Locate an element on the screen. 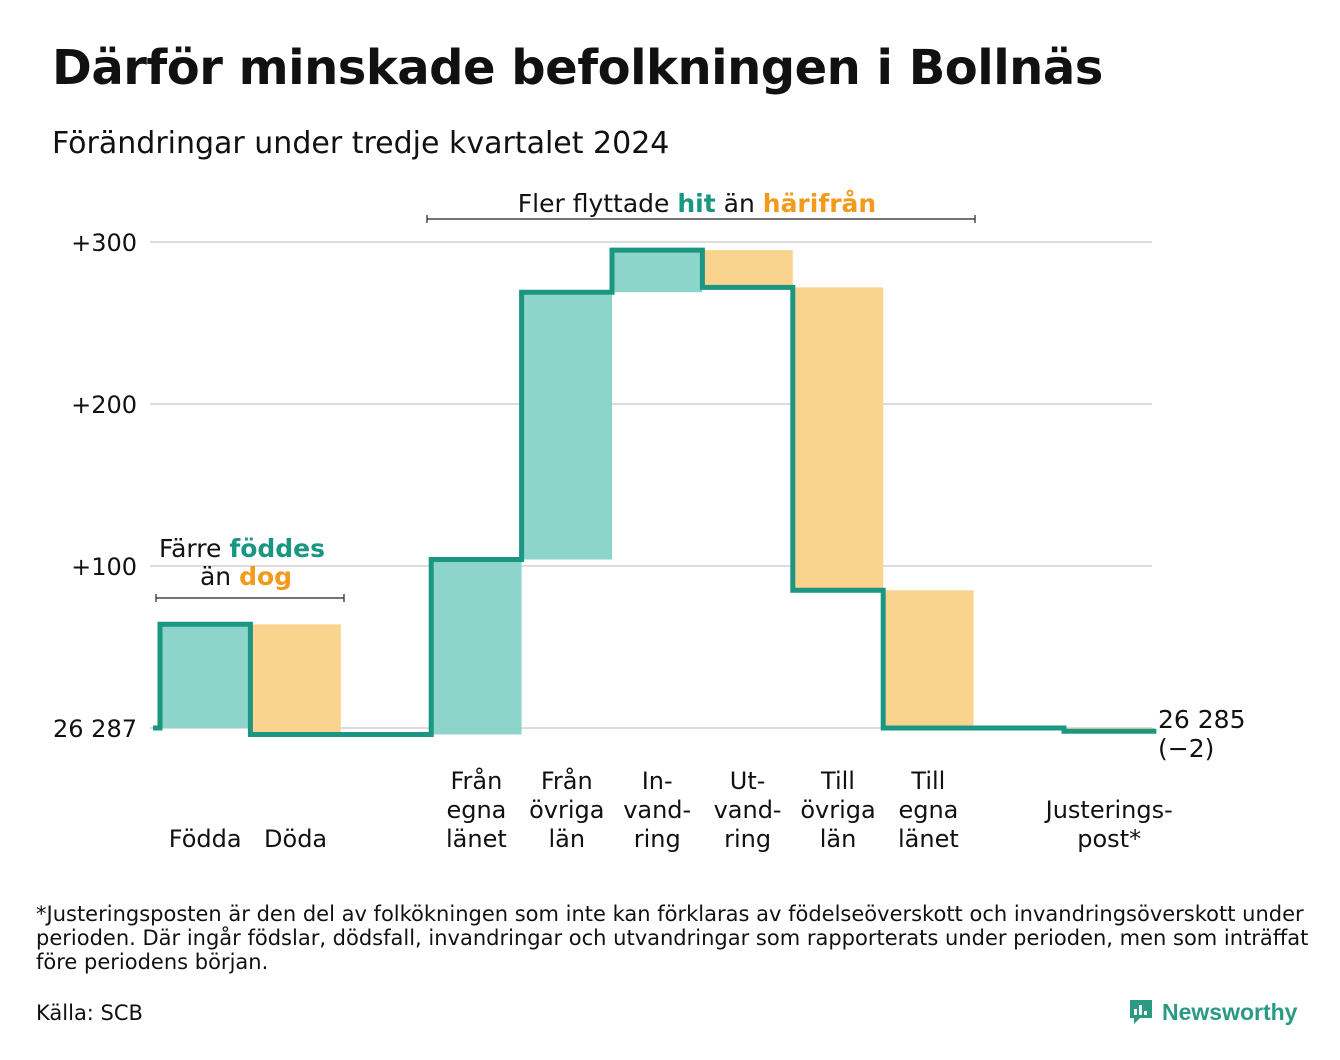 Image resolution: width=1340 pixels, height=1060 pixels. source-label: Källa: SCB is located at coordinates (89, 1013).